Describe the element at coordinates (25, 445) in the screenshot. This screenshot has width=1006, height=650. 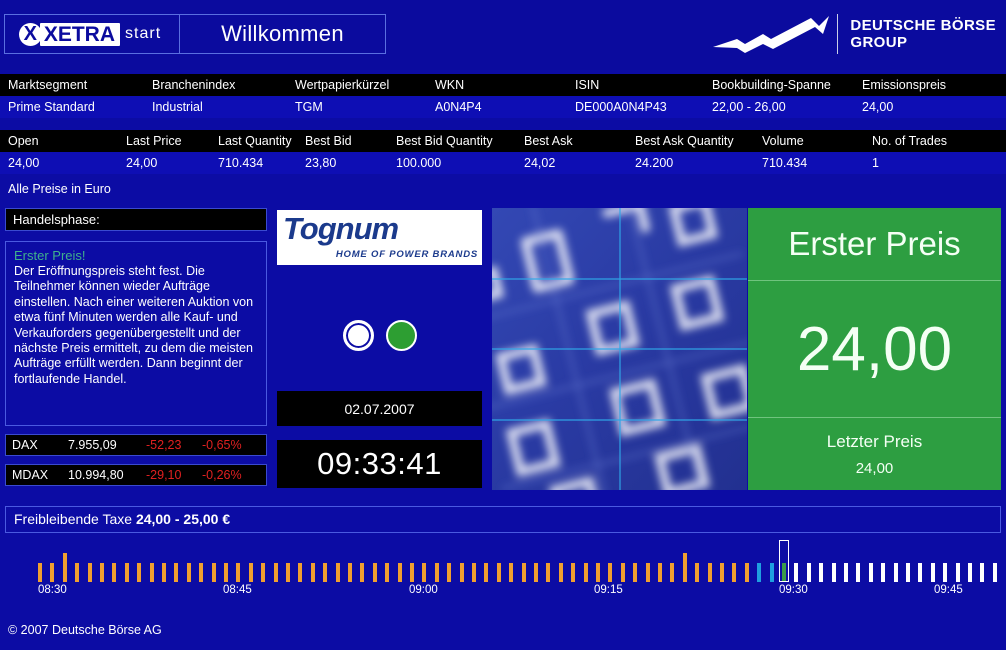
I see `index-name: DAX` at that location.